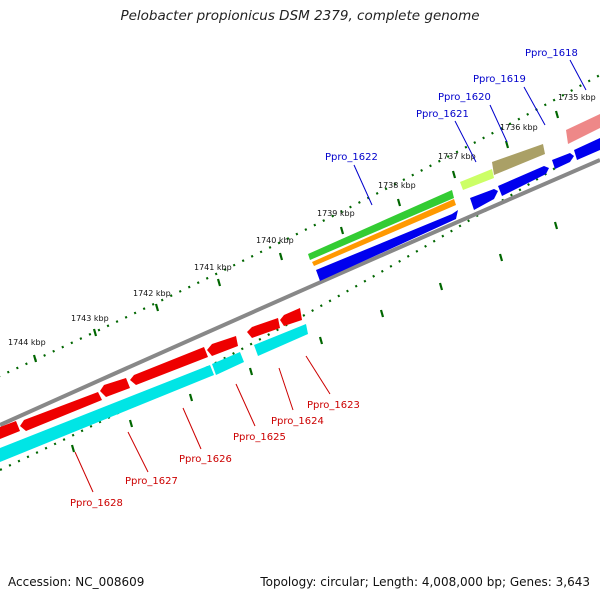 Image resolution: width=600 pixels, height=600 pixels. What do you see at coordinates (395, 582) in the screenshot?
I see `length-label: Length:` at bounding box center [395, 582].